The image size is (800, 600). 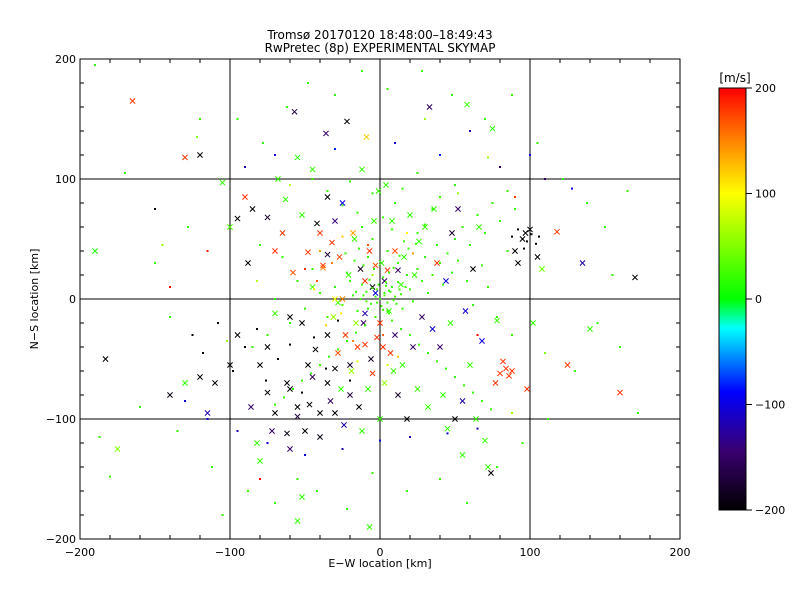 I want to click on colorbar: [m/s] 200 100 0 −100 −200, so click(x=751, y=294).